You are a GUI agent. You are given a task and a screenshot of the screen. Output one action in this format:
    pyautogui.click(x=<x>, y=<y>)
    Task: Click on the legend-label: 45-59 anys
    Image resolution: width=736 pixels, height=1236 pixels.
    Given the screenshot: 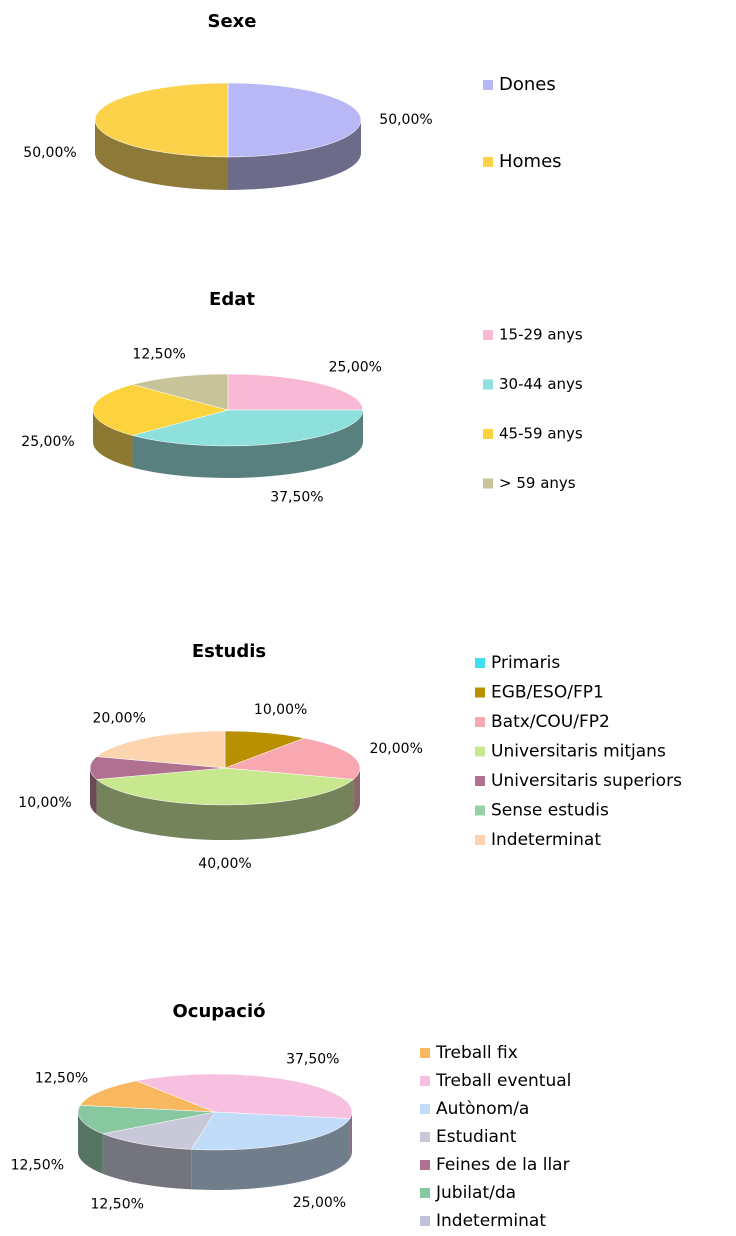 What is the action you would take?
    pyautogui.click(x=541, y=434)
    